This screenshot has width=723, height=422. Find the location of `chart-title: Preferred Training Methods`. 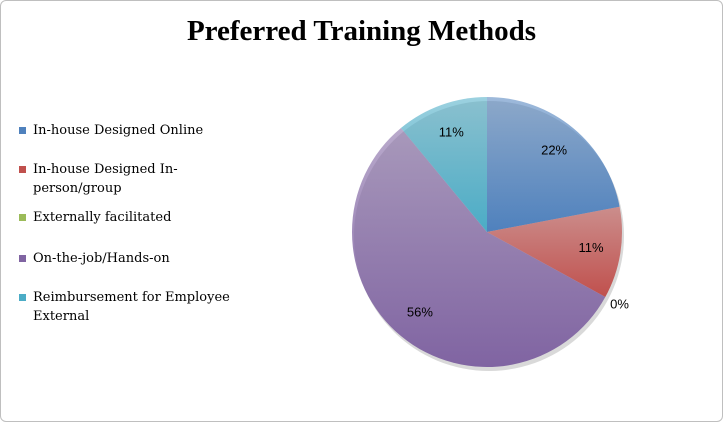

chart-title: Preferred Training Methods is located at coordinates (361, 31).